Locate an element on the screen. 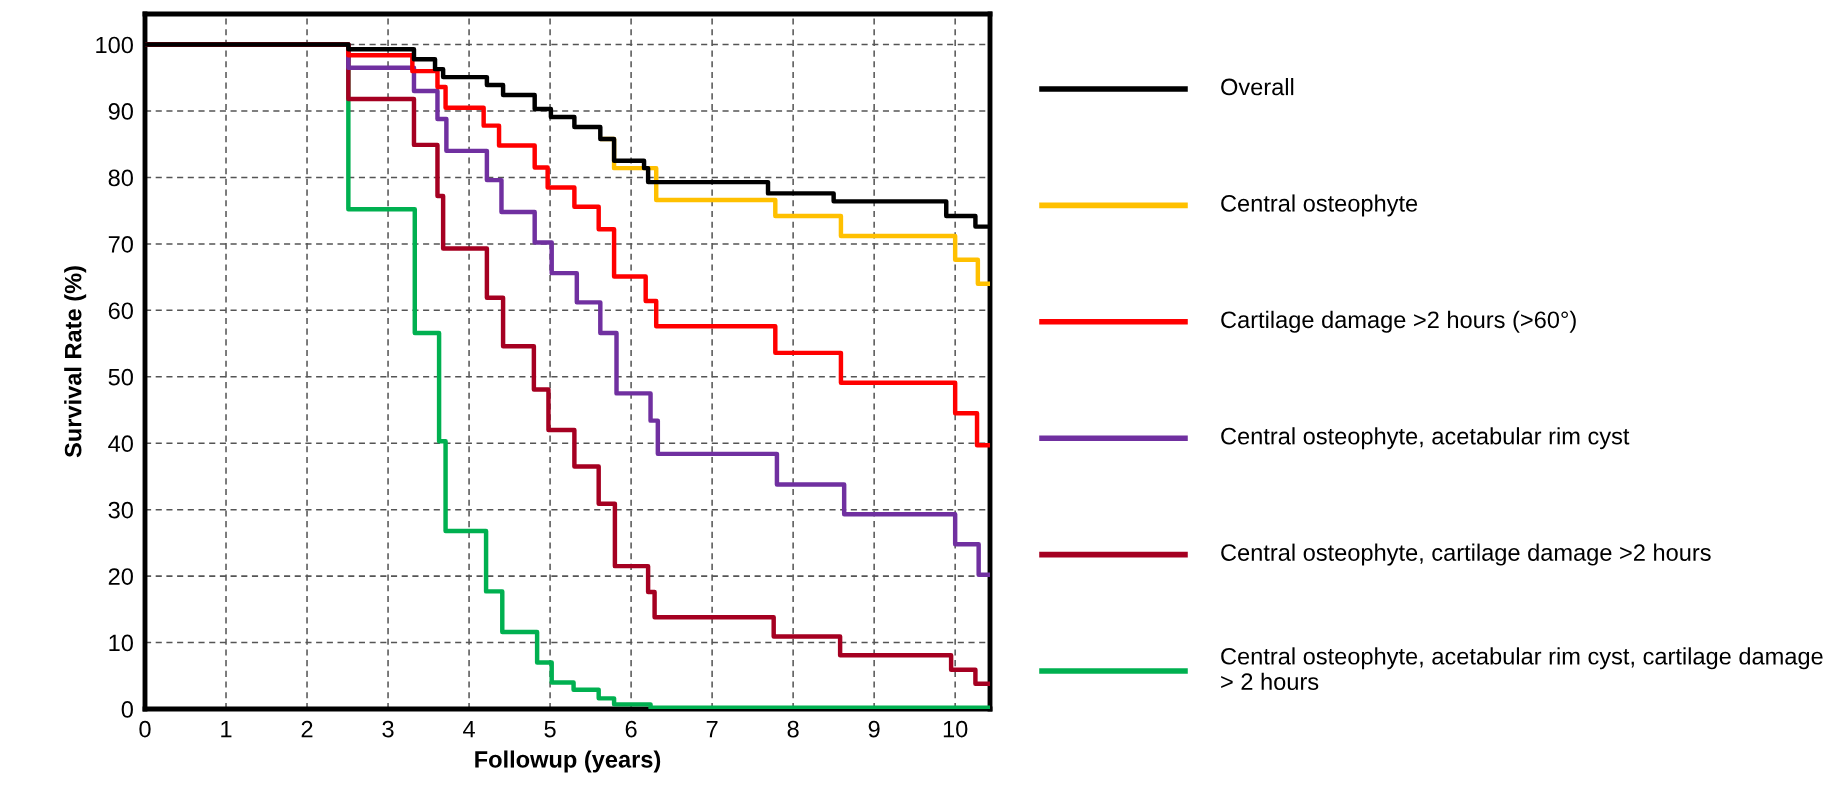 This screenshot has height=809, width=1825. x-tick-label: 3 is located at coordinates (388, 729).